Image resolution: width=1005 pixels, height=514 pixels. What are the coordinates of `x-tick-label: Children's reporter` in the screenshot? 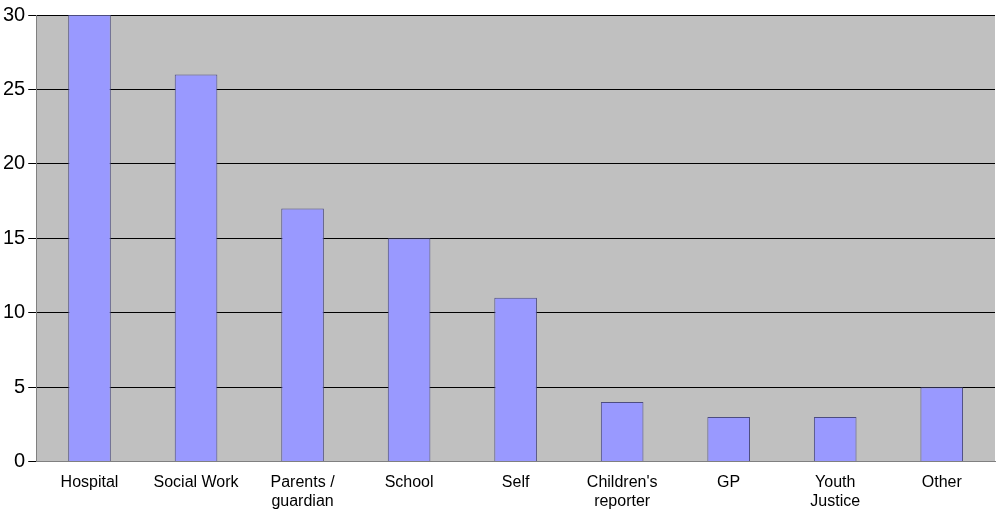 It's located at (622, 490).